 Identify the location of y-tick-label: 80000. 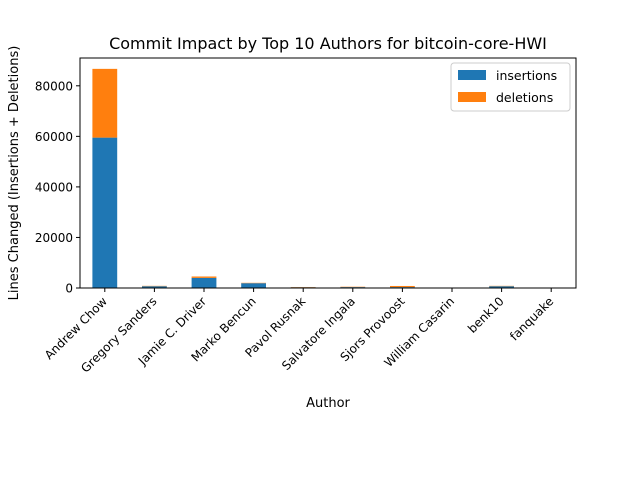
(54, 86).